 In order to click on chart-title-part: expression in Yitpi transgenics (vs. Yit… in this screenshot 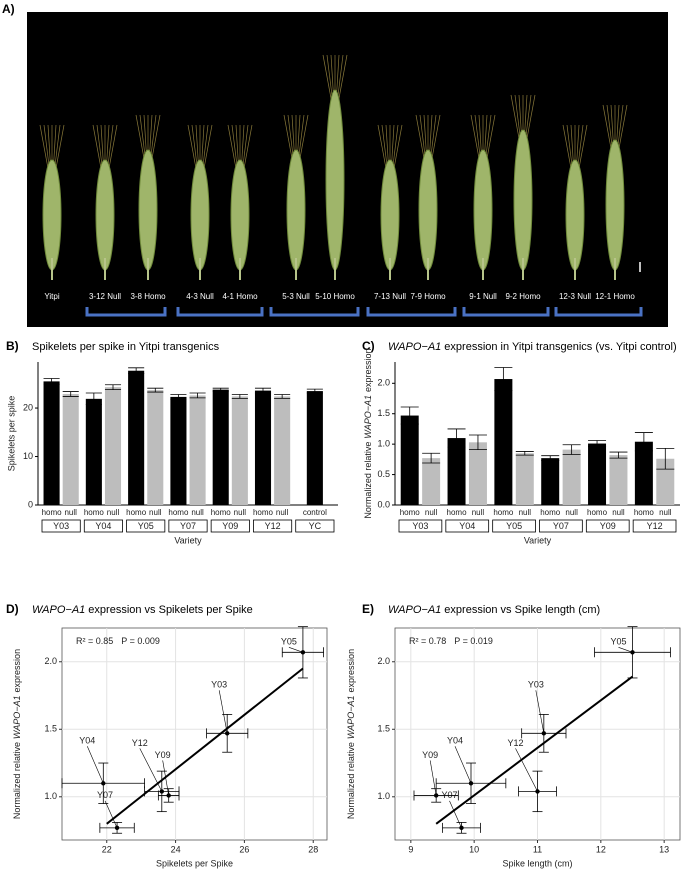, I will do `click(560, 347)`.